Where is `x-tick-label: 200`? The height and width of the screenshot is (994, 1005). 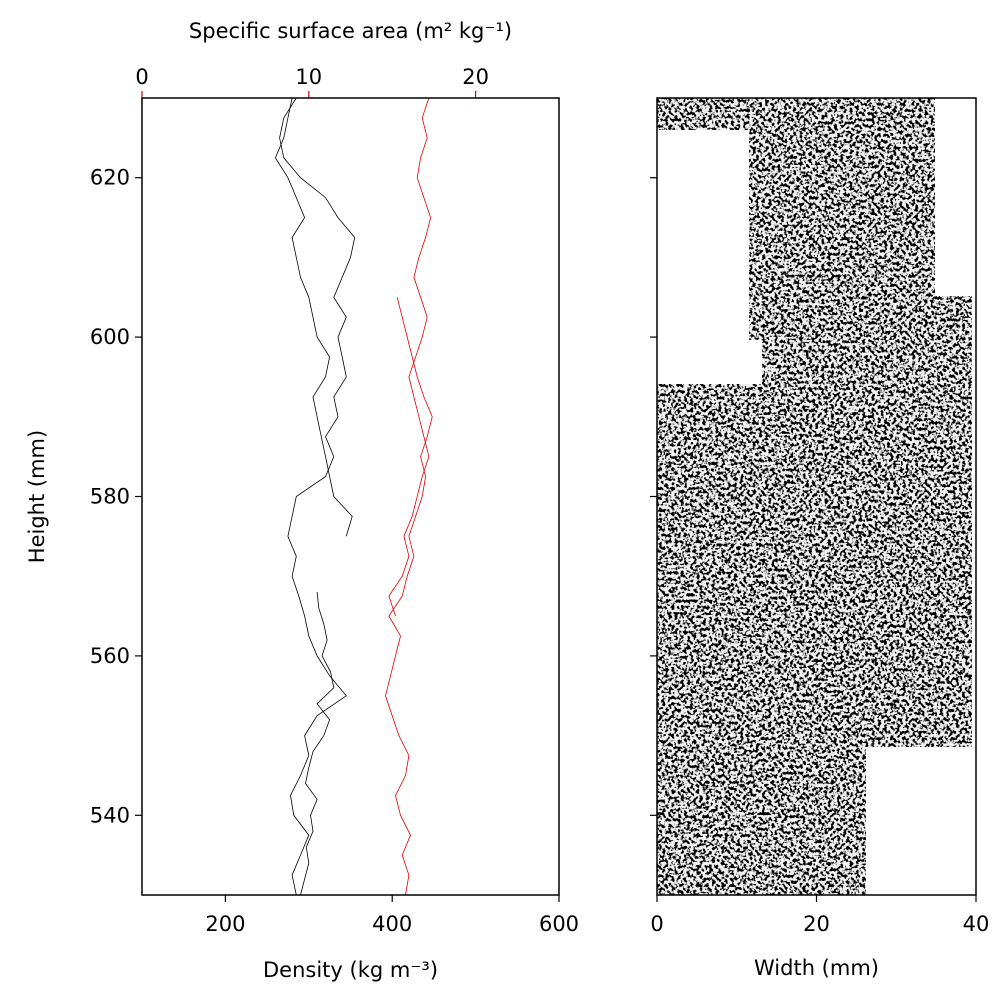 x-tick-label: 200 is located at coordinates (225, 924).